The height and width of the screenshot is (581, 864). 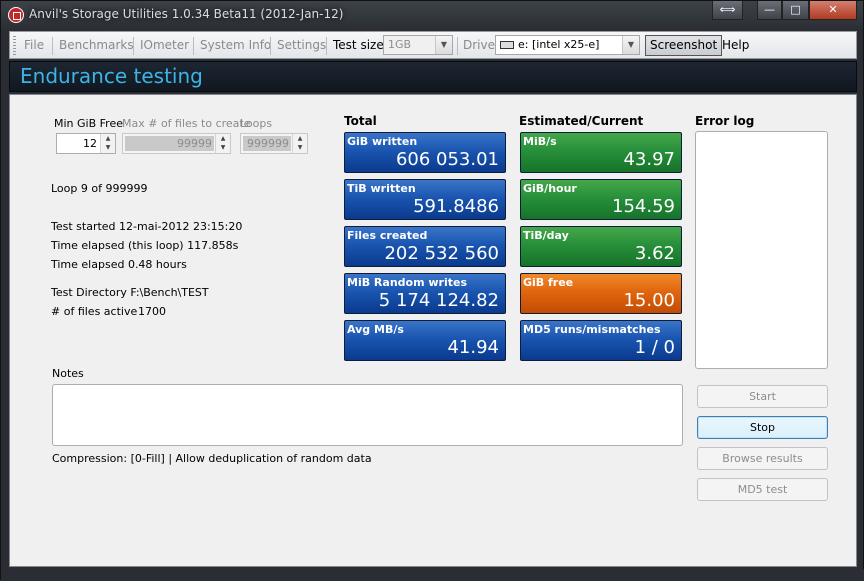 What do you see at coordinates (186, 123) in the screenshot?
I see `max-files-label: Max # of files to create` at bounding box center [186, 123].